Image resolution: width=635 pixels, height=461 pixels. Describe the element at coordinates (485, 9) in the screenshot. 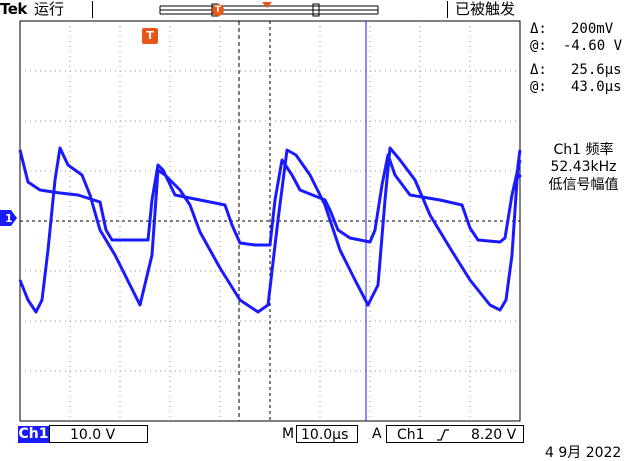

I see `trigger-state: 已被触发` at that location.